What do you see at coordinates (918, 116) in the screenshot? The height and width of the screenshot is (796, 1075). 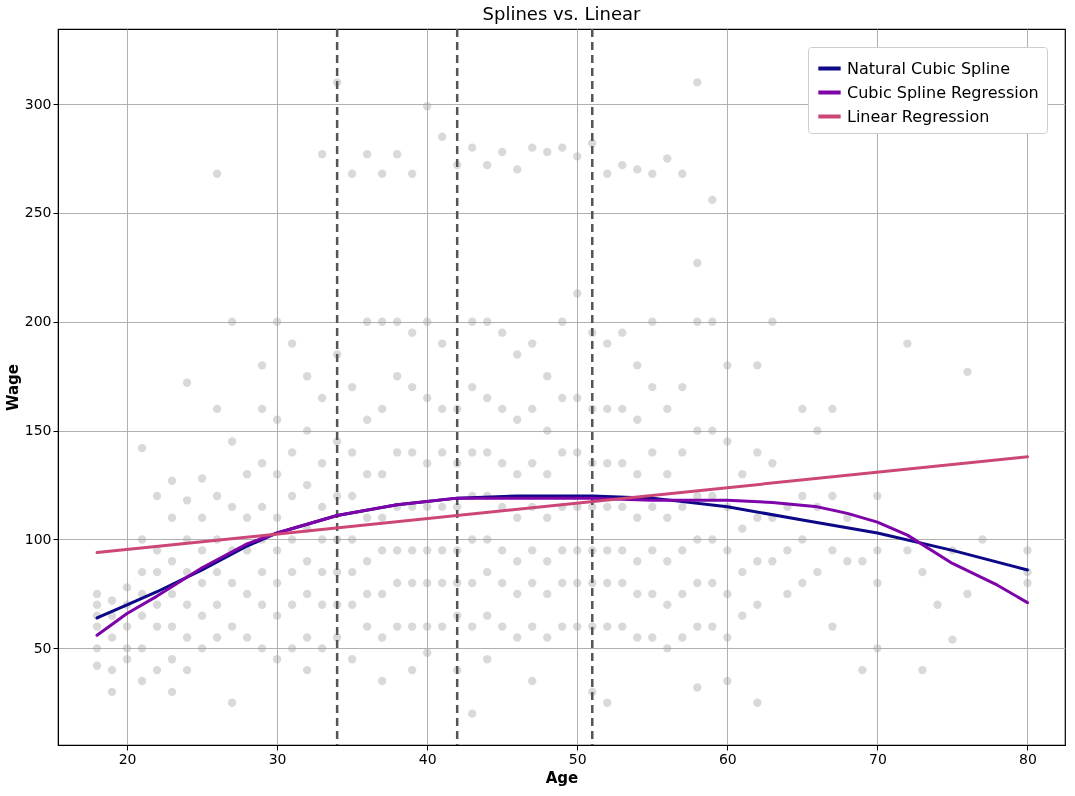 I see `legend-label: Linear Regression` at bounding box center [918, 116].